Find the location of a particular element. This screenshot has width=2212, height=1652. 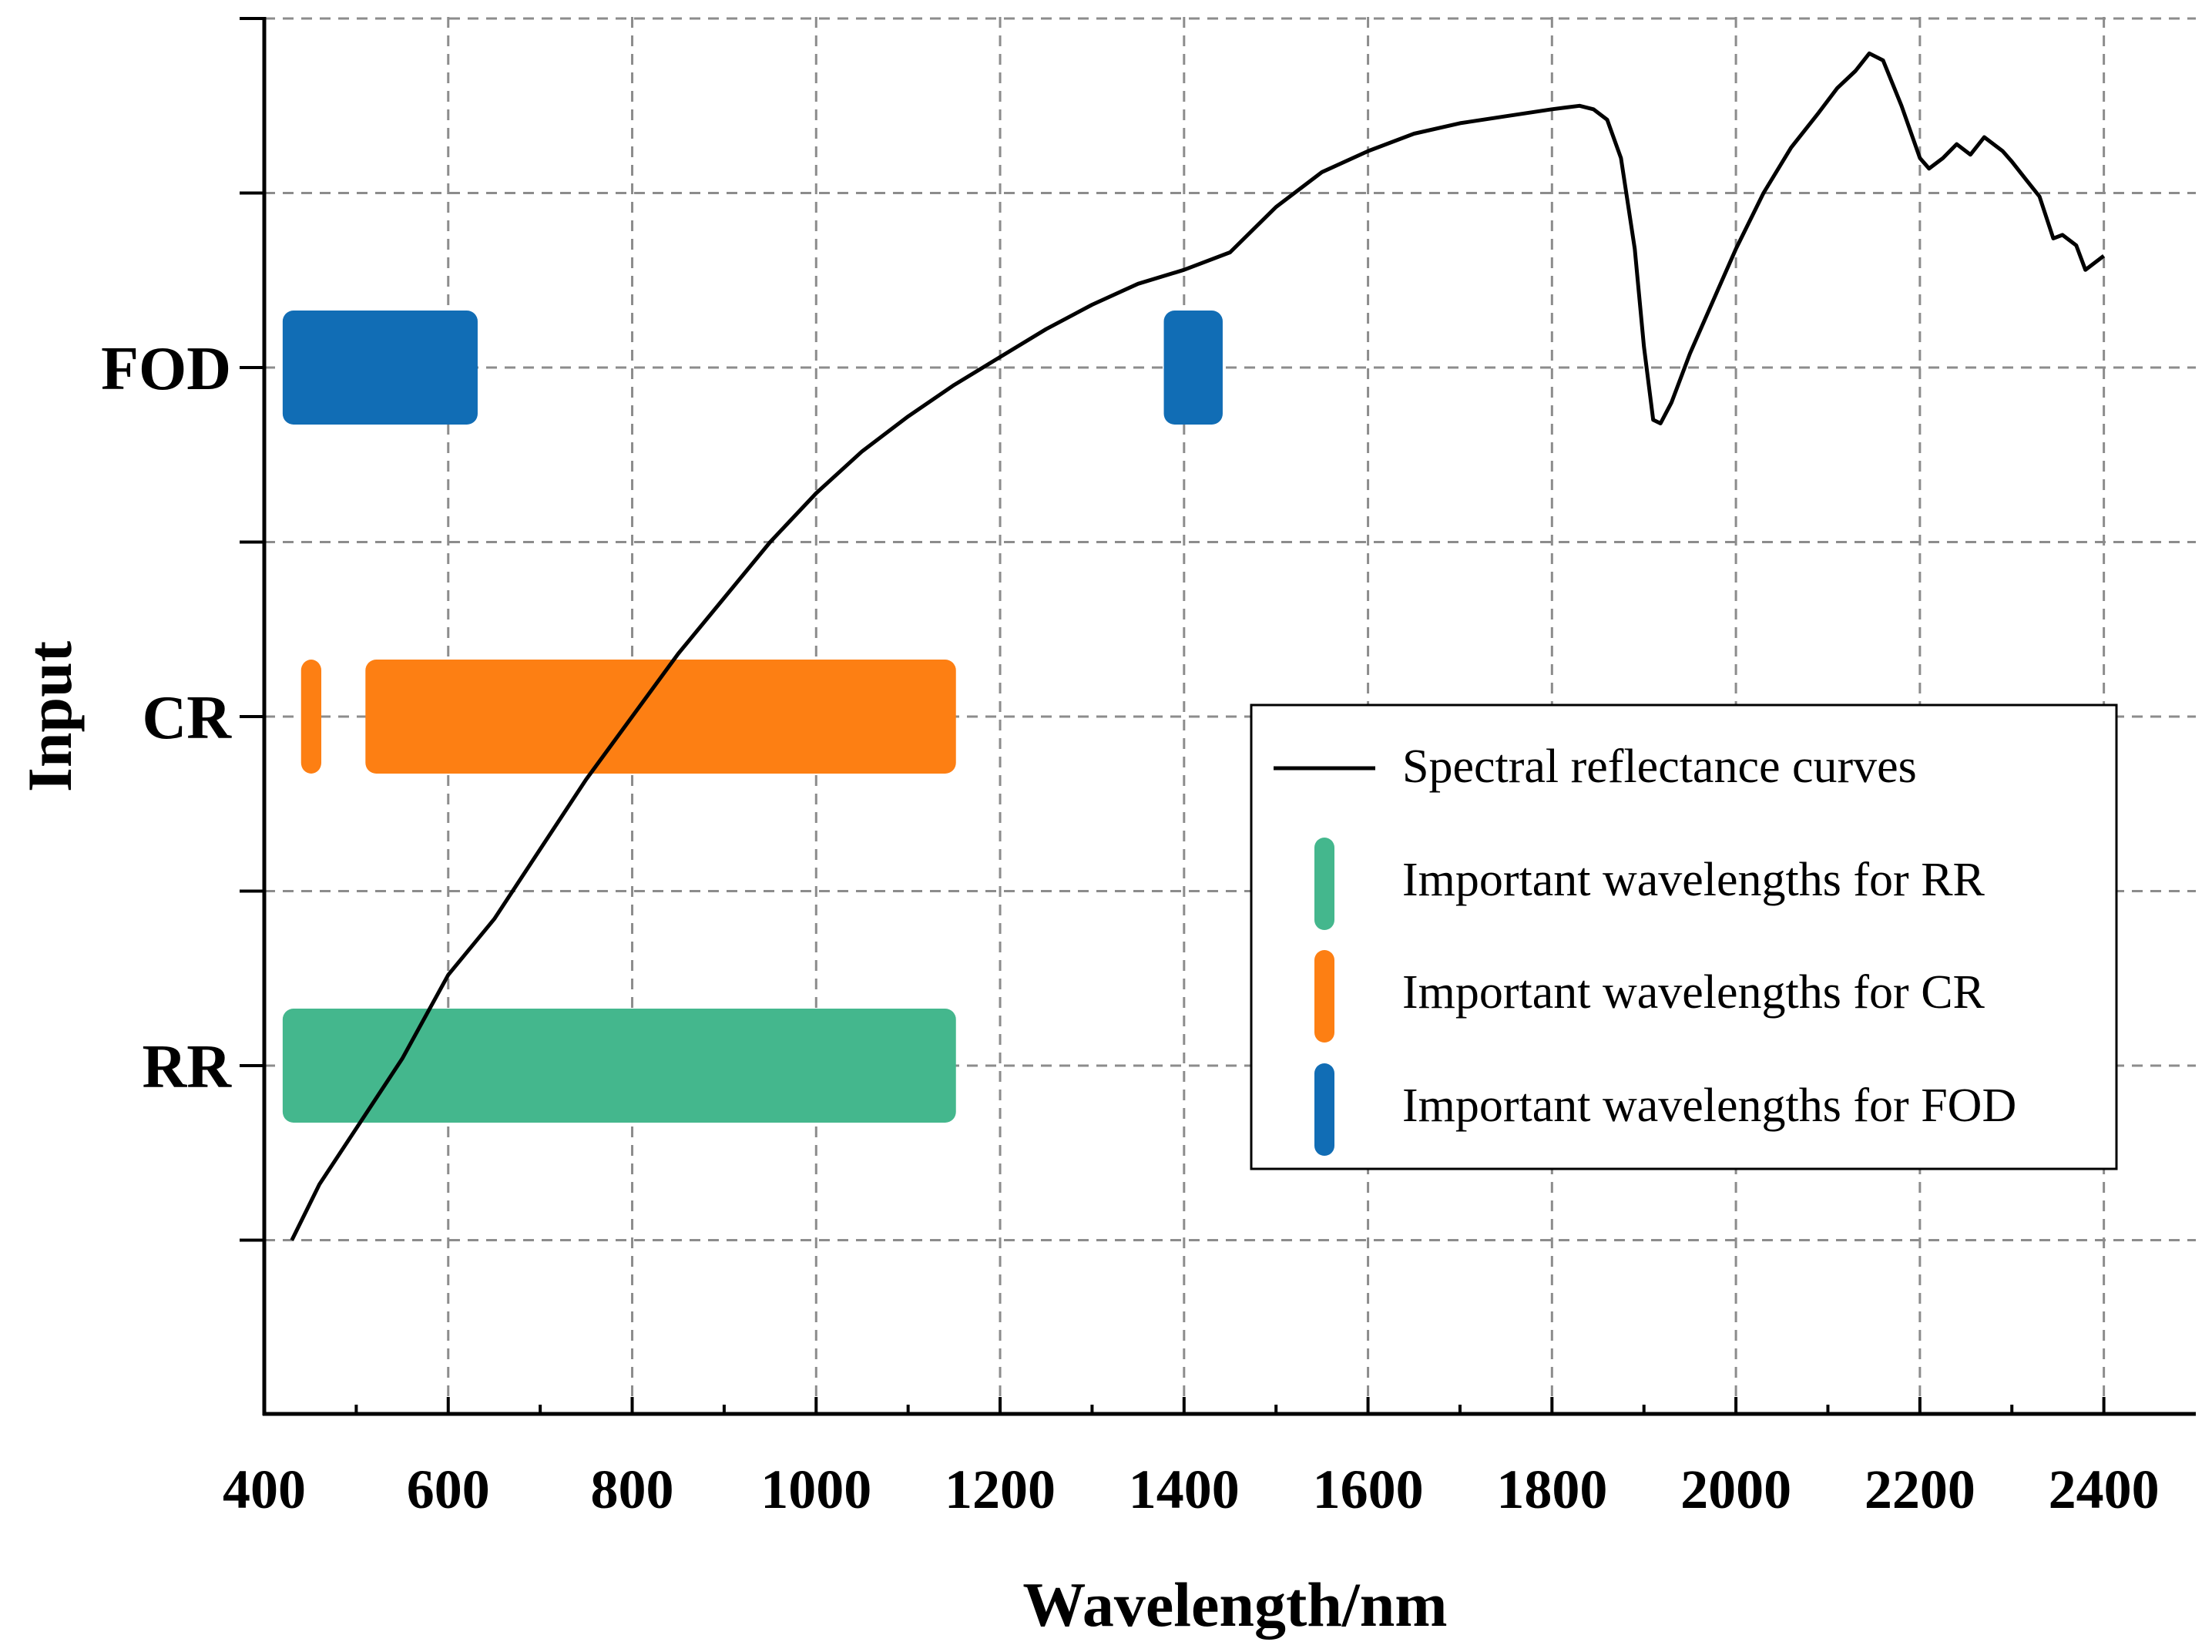

x-tick-label: 1800 is located at coordinates (1551, 1489).